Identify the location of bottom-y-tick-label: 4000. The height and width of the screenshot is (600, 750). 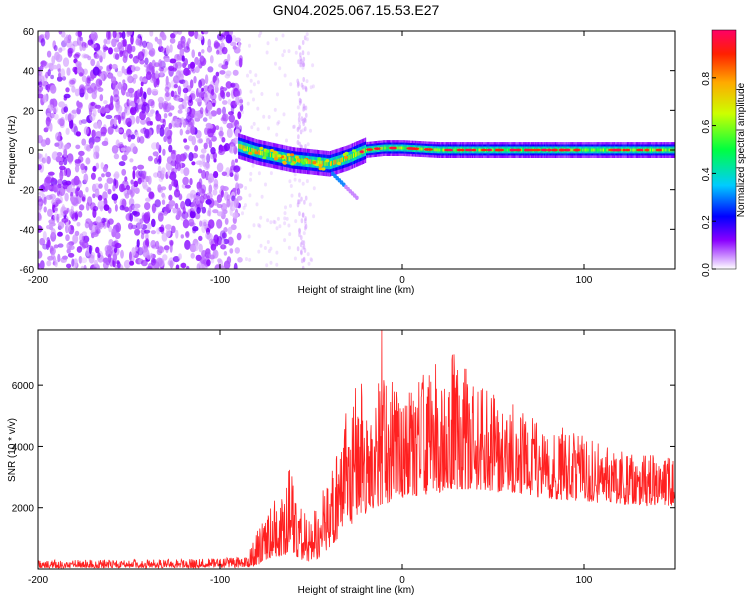
(23, 447).